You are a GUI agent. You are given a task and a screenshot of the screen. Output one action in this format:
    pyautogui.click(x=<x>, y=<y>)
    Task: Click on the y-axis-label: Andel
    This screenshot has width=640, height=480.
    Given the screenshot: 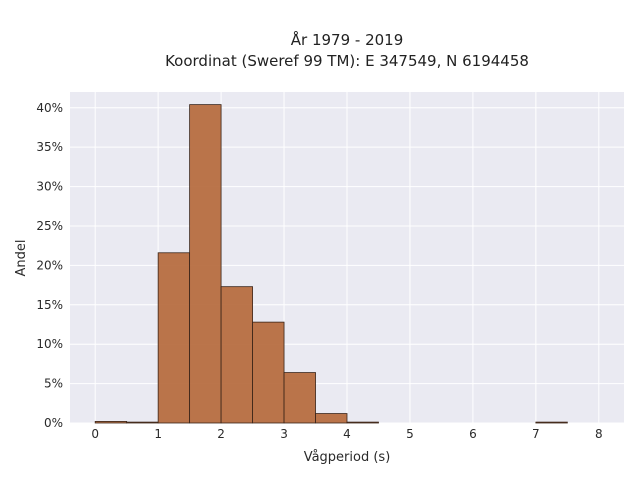 What is the action you would take?
    pyautogui.click(x=21, y=258)
    